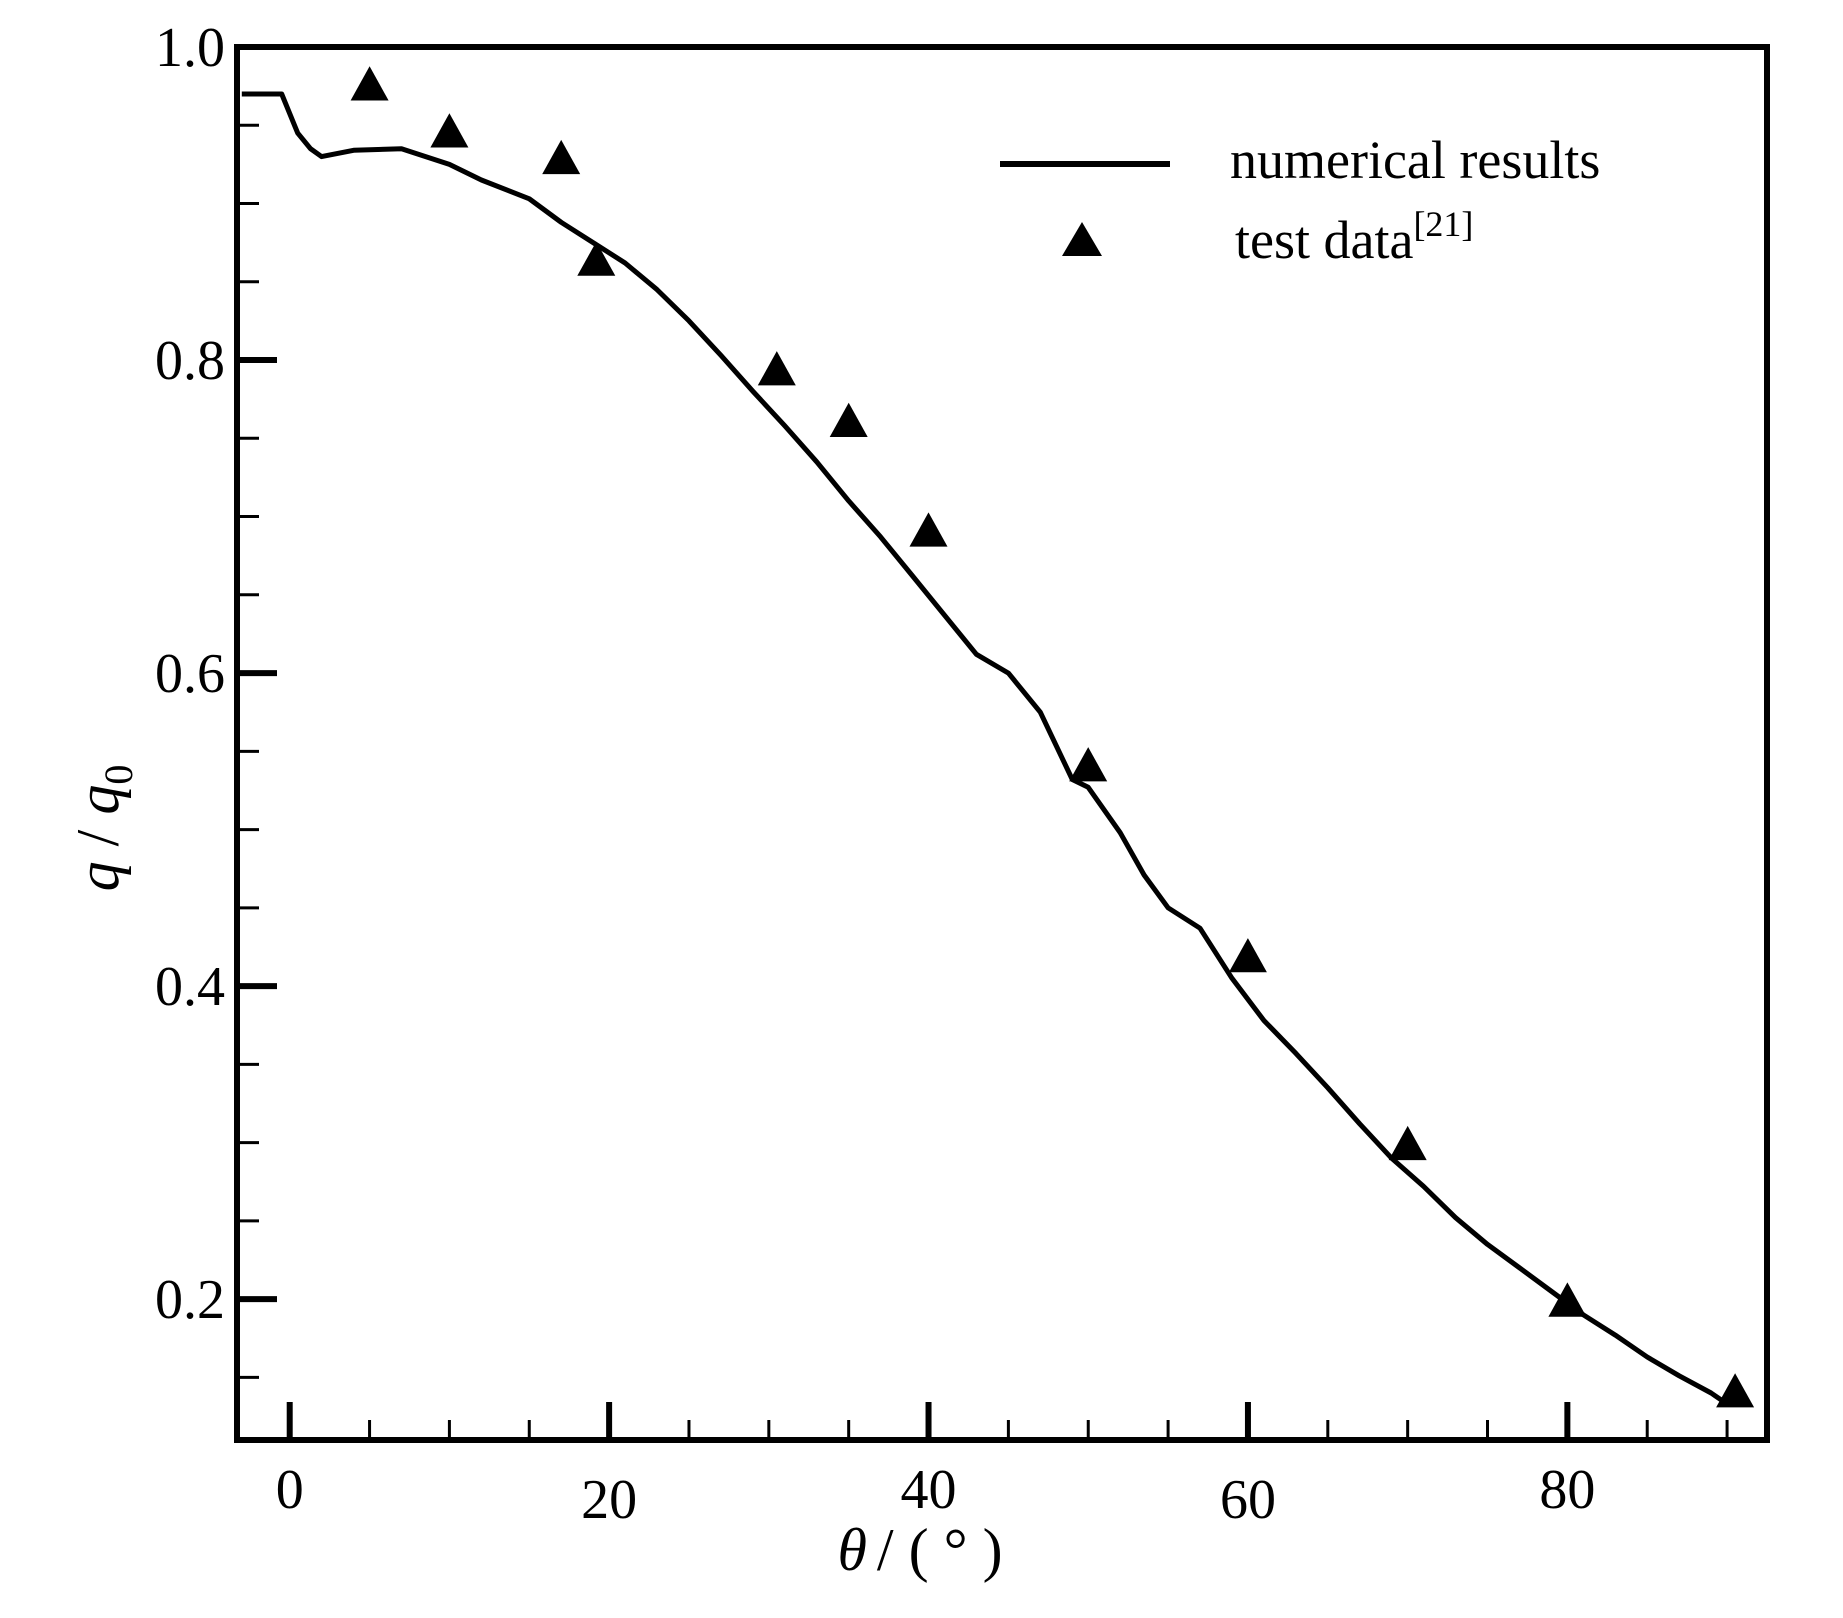 This screenshot has height=1618, width=1843. What do you see at coordinates (1567, 1490) in the screenshot?
I see `x-tick-label: 80` at bounding box center [1567, 1490].